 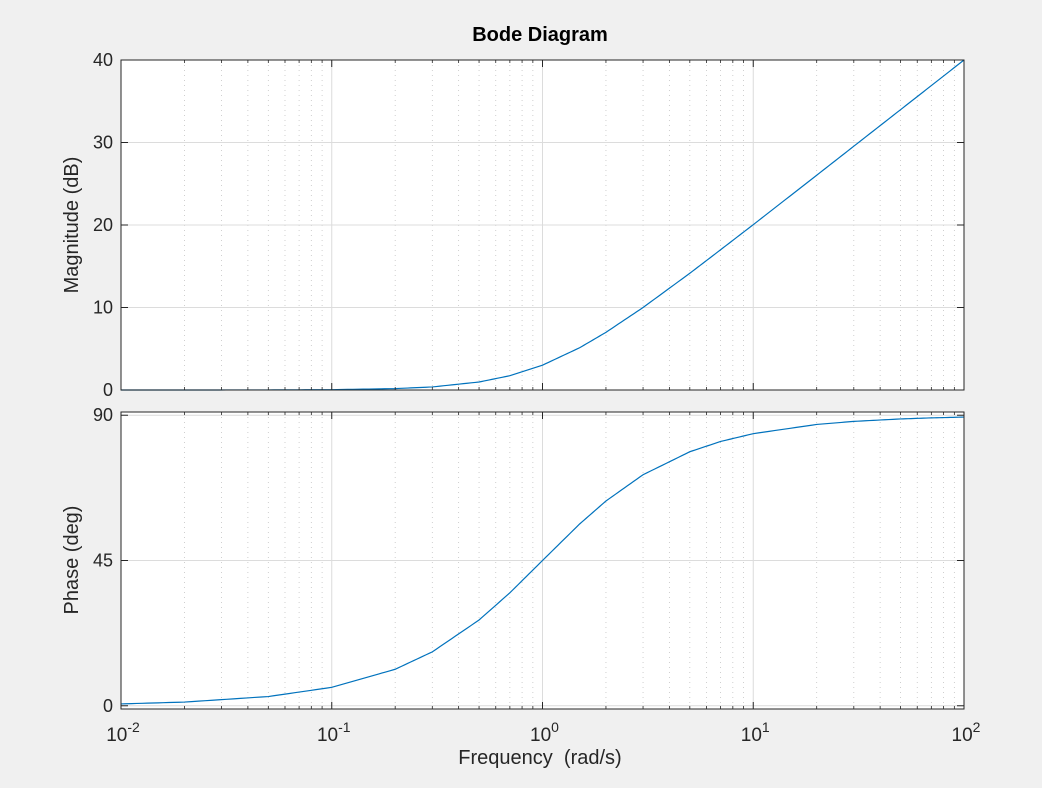 I want to click on x-axis-label: Frequency (rad/s), so click(x=539, y=758).